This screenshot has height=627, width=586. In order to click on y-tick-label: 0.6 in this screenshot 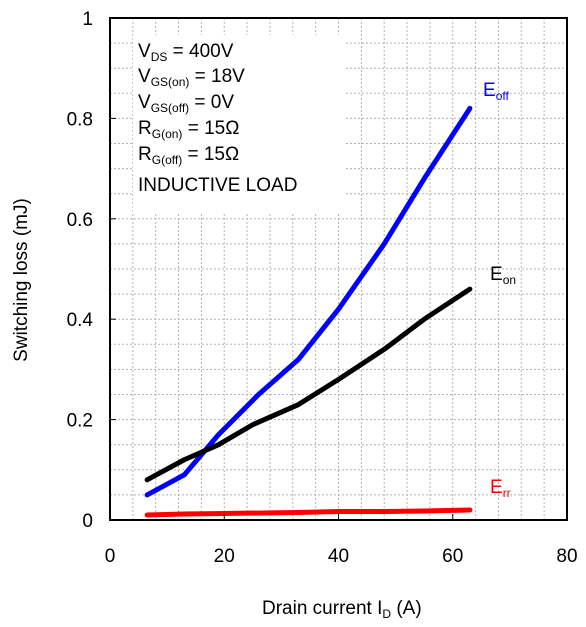, I will do `click(80, 220)`.